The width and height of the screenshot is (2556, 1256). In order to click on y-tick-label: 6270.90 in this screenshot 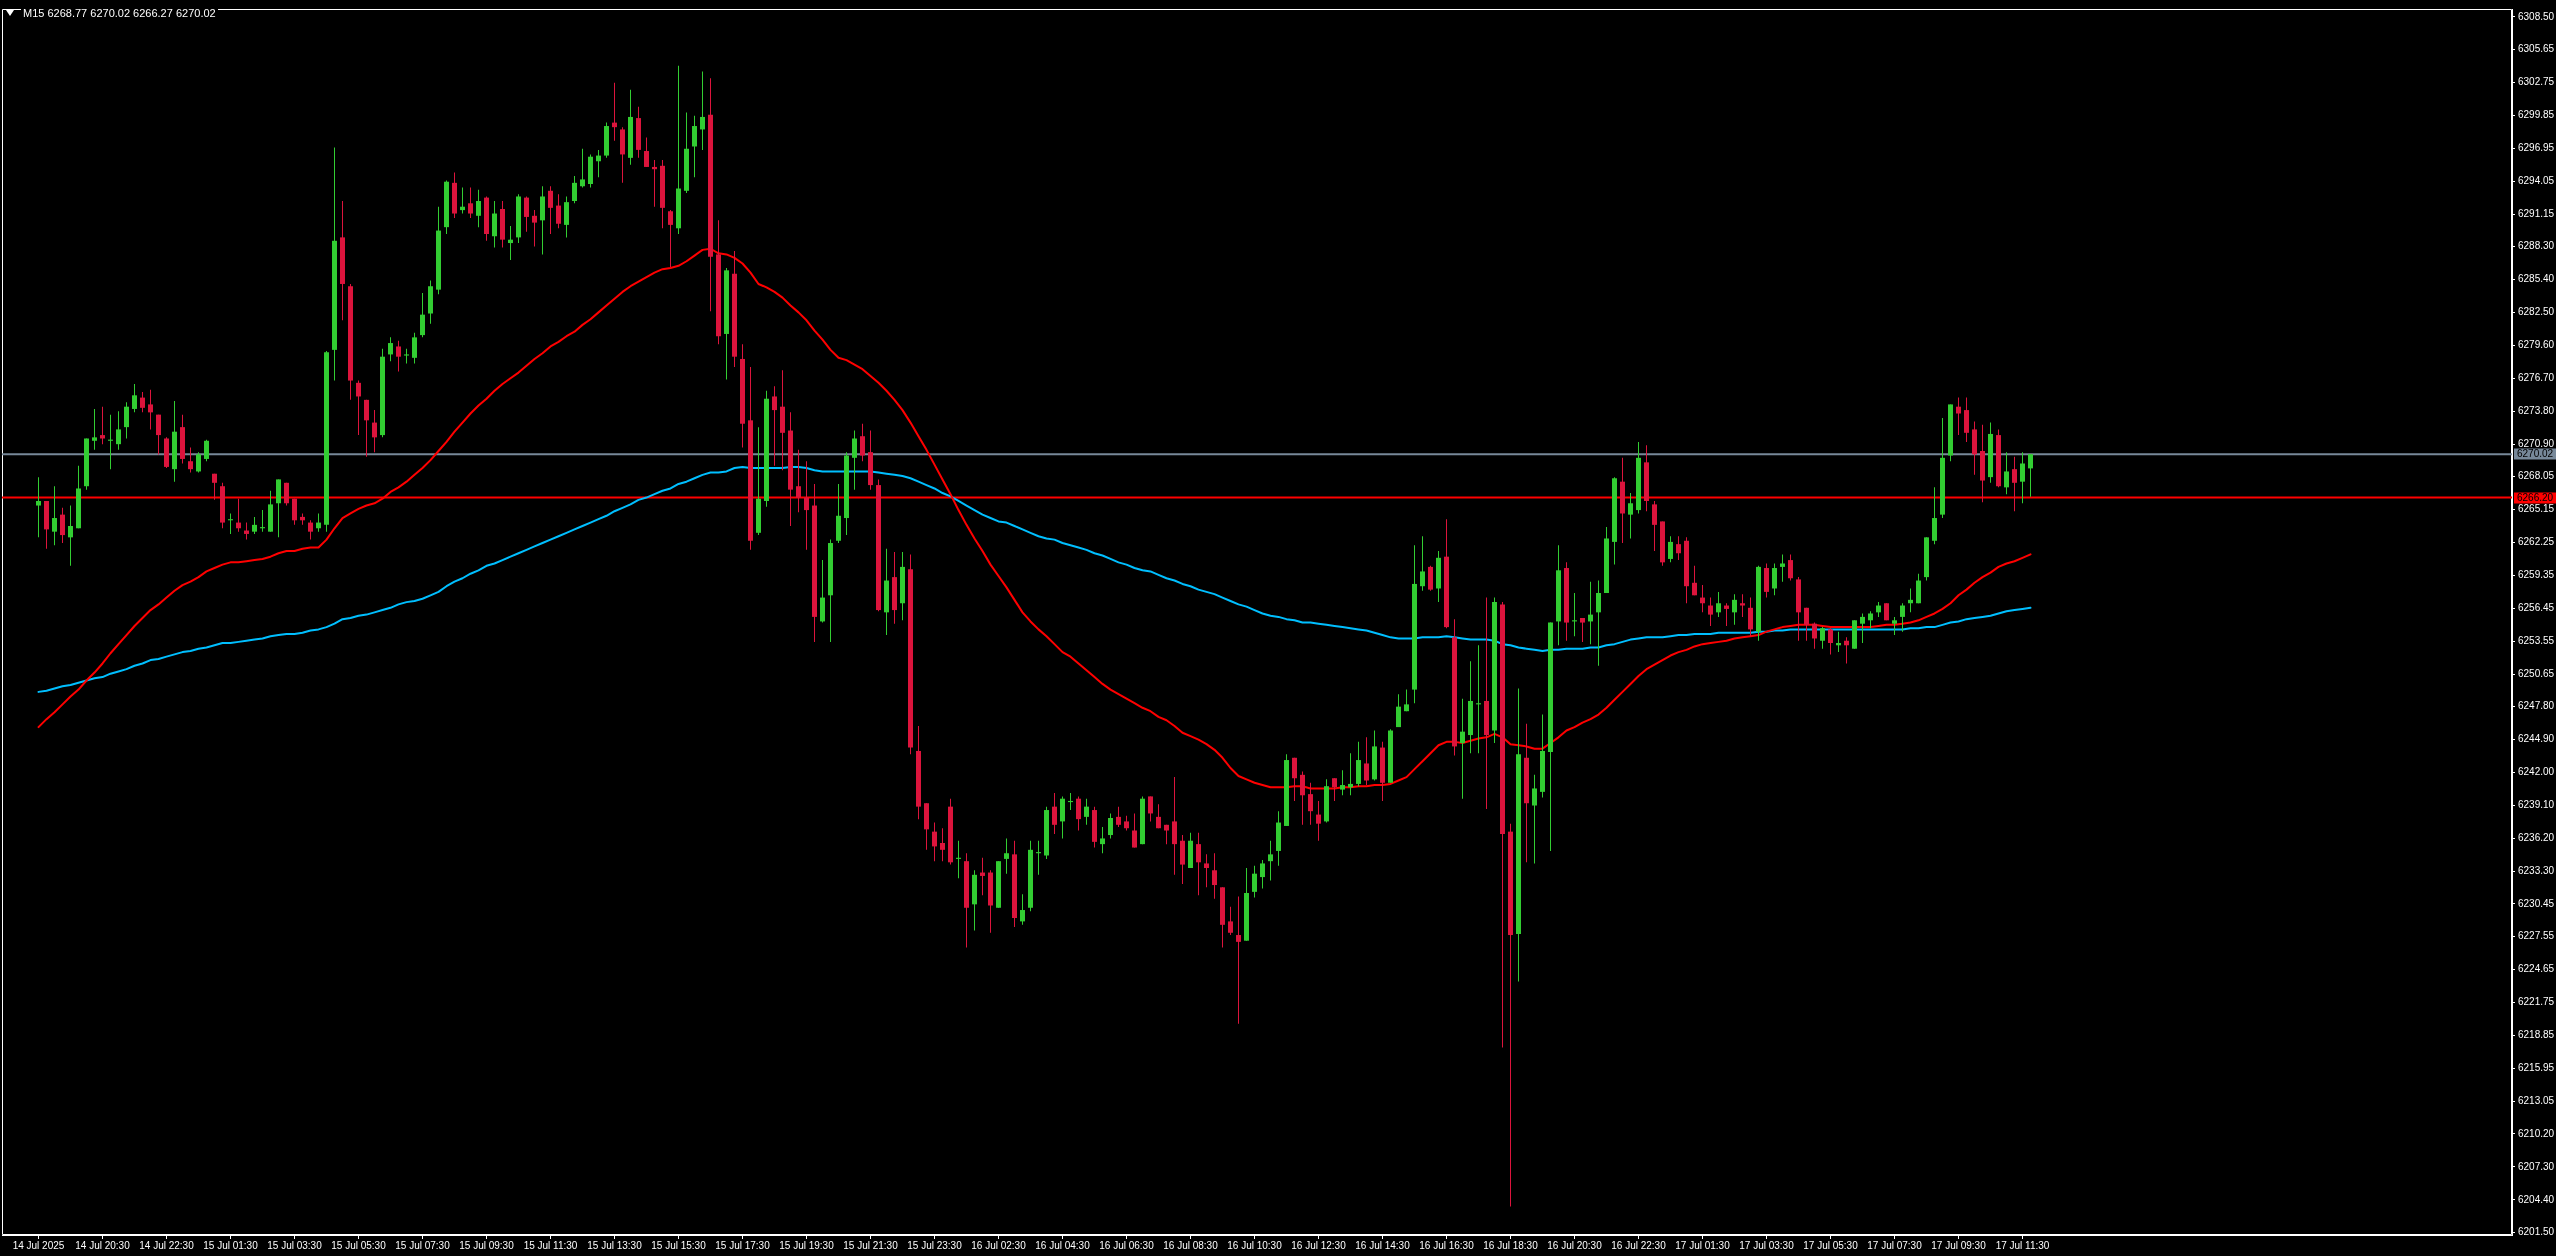, I will do `click(2536, 443)`.